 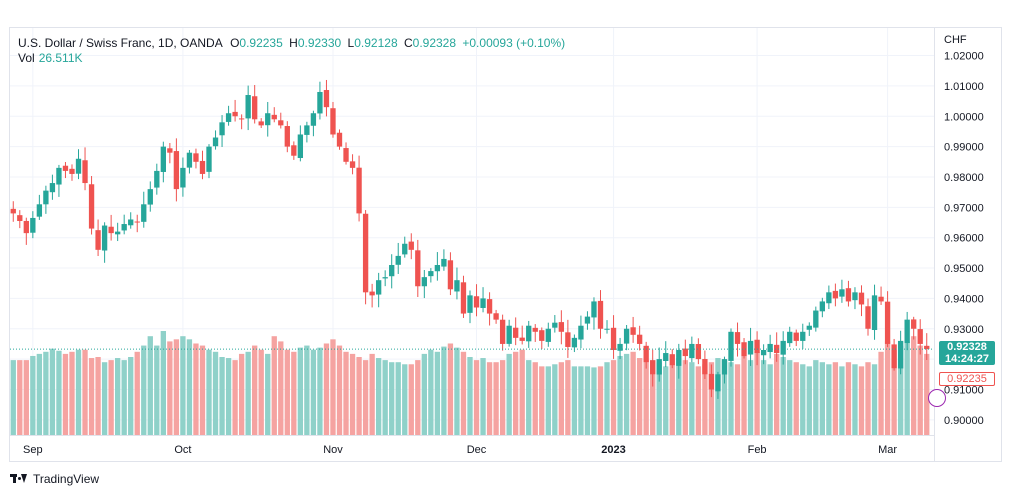 What do you see at coordinates (964, 87) in the screenshot?
I see `y-tick-label: 1.01000` at bounding box center [964, 87].